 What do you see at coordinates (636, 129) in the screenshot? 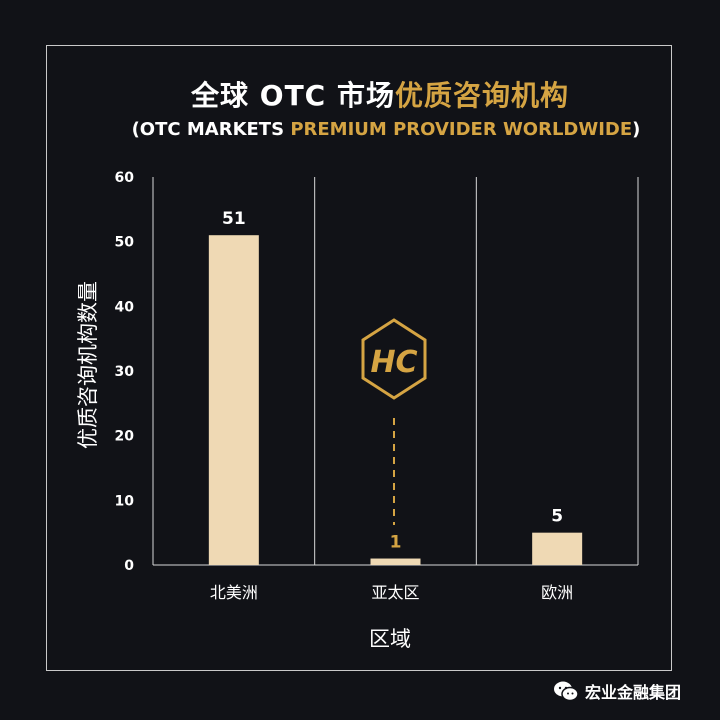
I see `subtitle-close: )` at bounding box center [636, 129].